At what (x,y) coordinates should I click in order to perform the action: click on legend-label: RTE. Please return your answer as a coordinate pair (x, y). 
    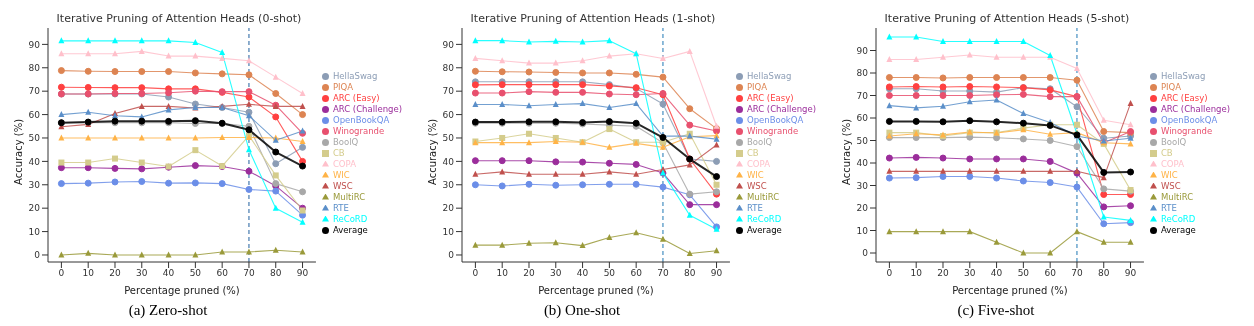
    Looking at the image, I should click on (754, 207).